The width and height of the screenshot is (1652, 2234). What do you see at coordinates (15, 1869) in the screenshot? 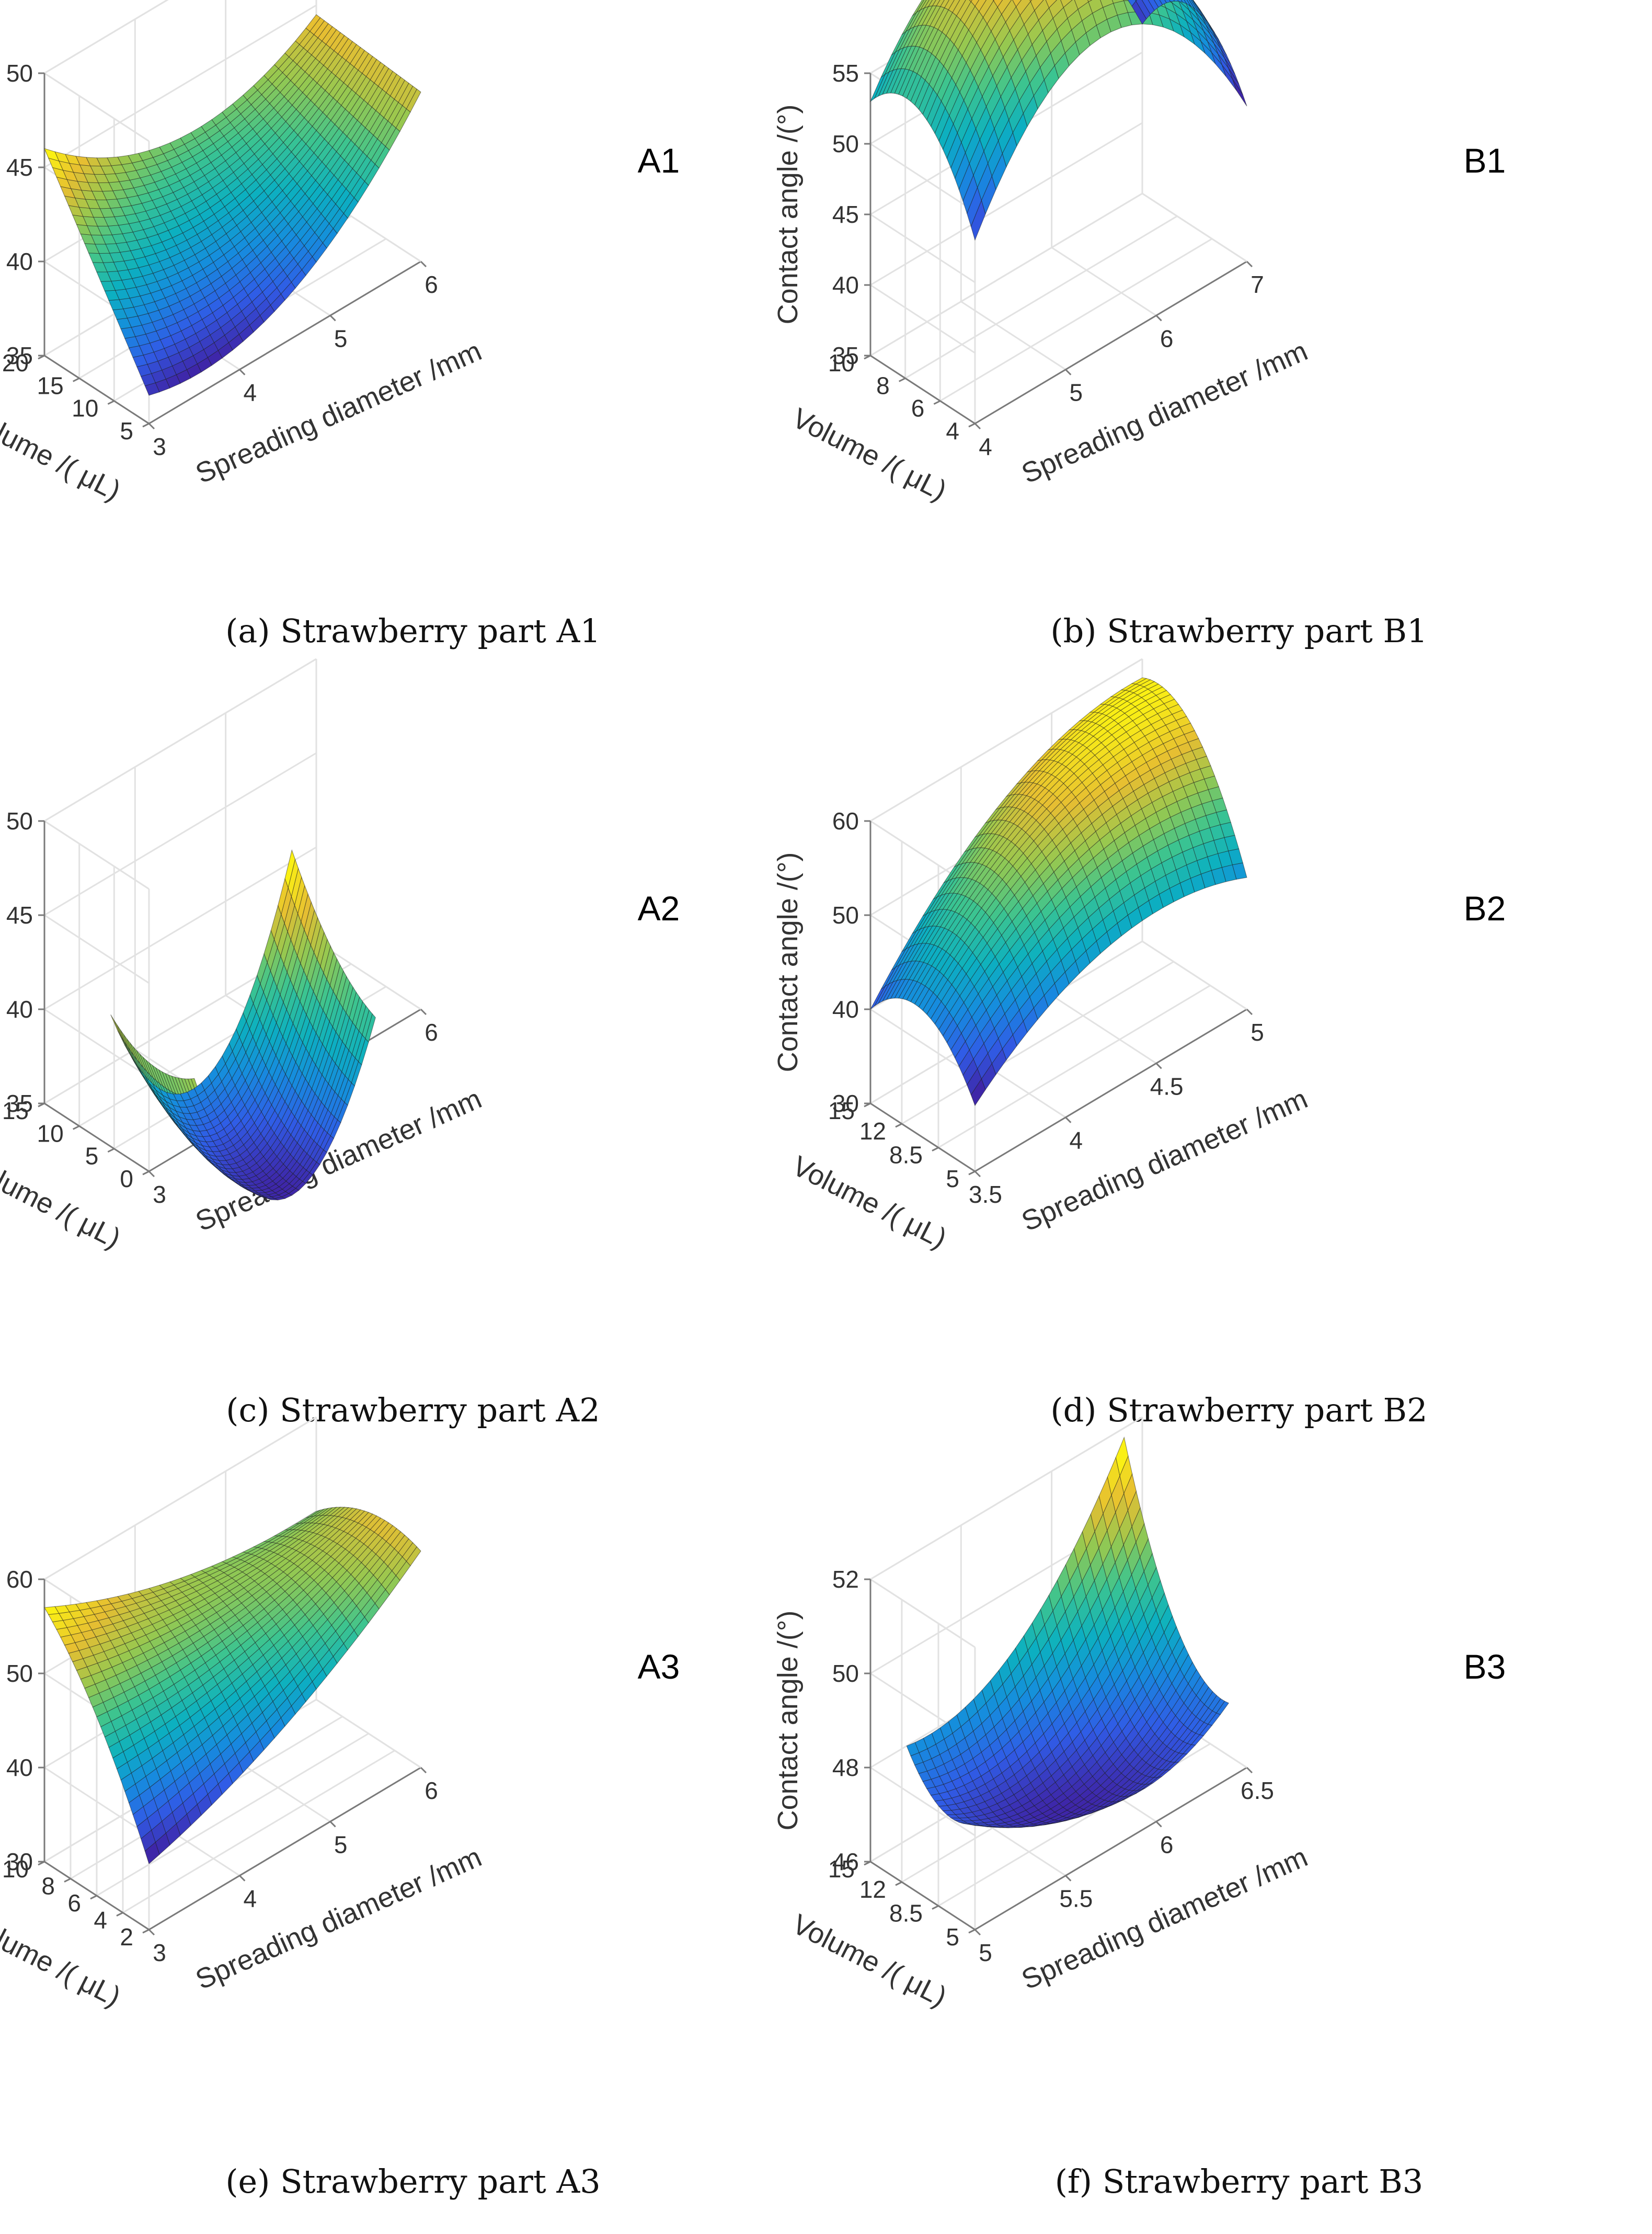
I see `y-tick-label: 10` at bounding box center [15, 1869].